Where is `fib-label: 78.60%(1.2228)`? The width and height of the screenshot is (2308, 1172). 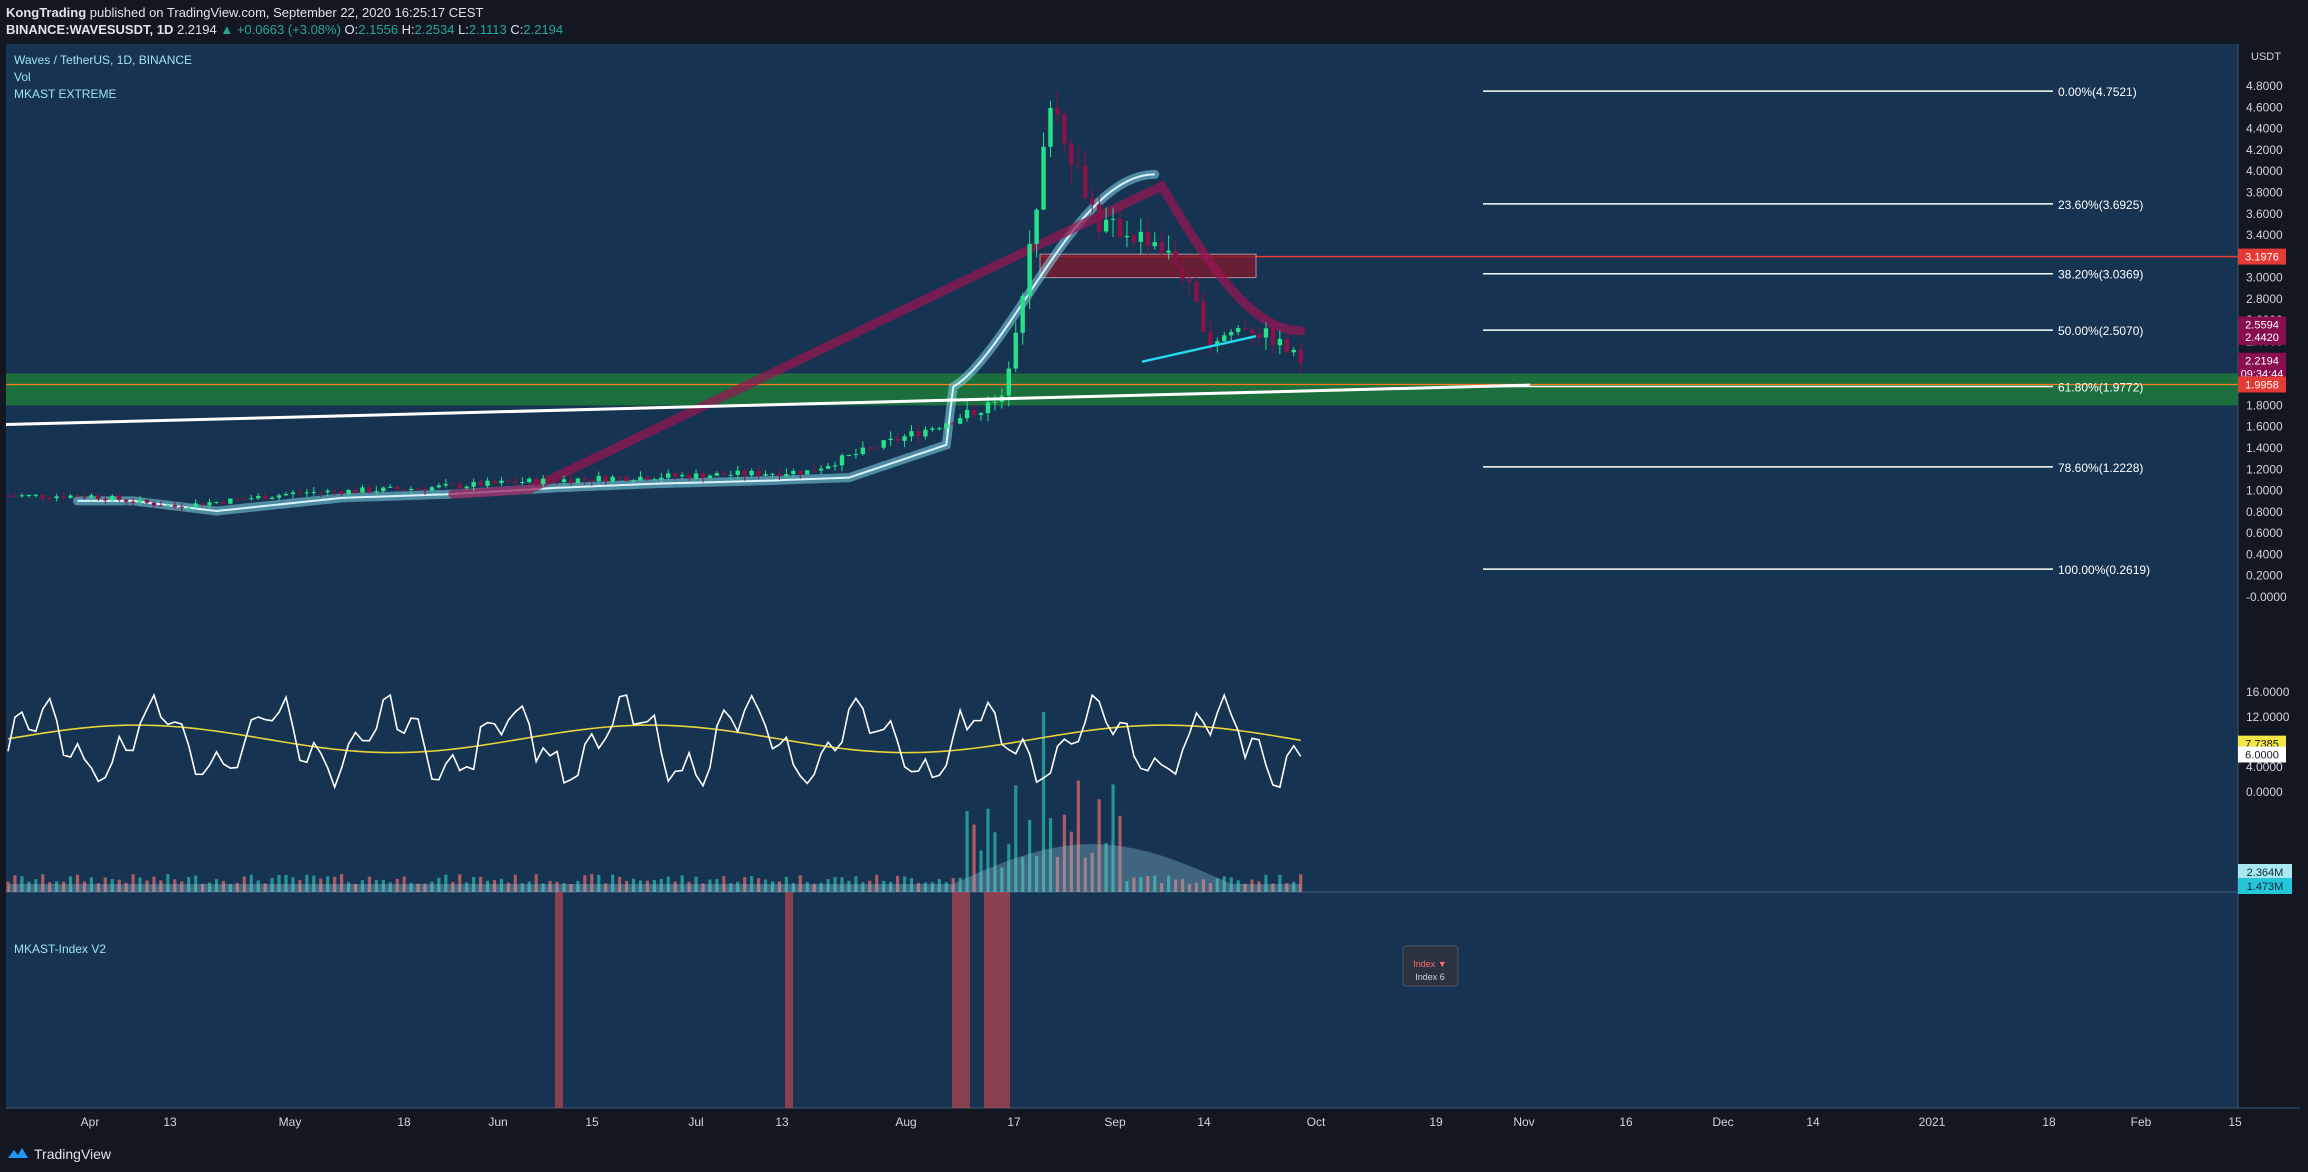 fib-label: 78.60%(1.2228) is located at coordinates (2100, 468).